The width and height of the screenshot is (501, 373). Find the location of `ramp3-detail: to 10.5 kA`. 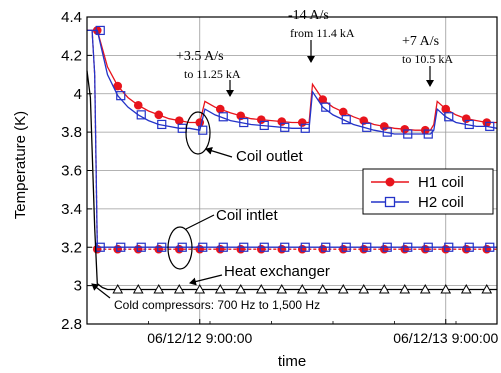

ramp3-detail: to 10.5 kA is located at coordinates (427, 59).